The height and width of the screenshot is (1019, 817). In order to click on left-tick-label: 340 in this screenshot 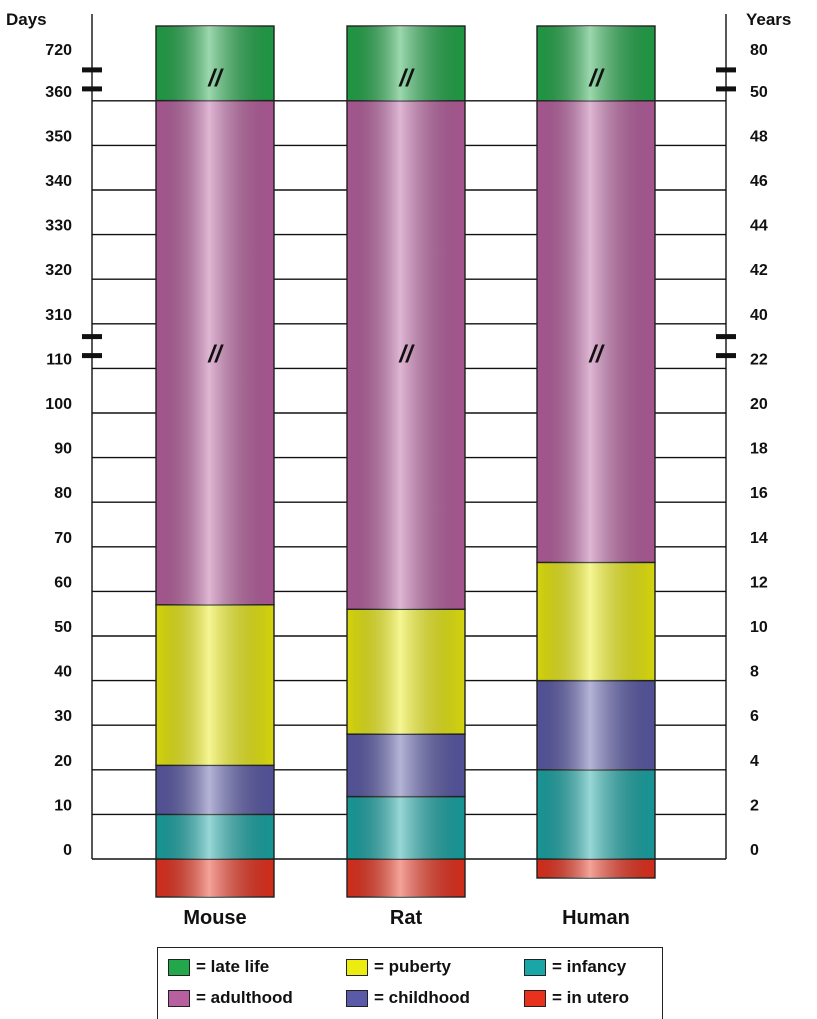, I will do `click(58, 181)`.